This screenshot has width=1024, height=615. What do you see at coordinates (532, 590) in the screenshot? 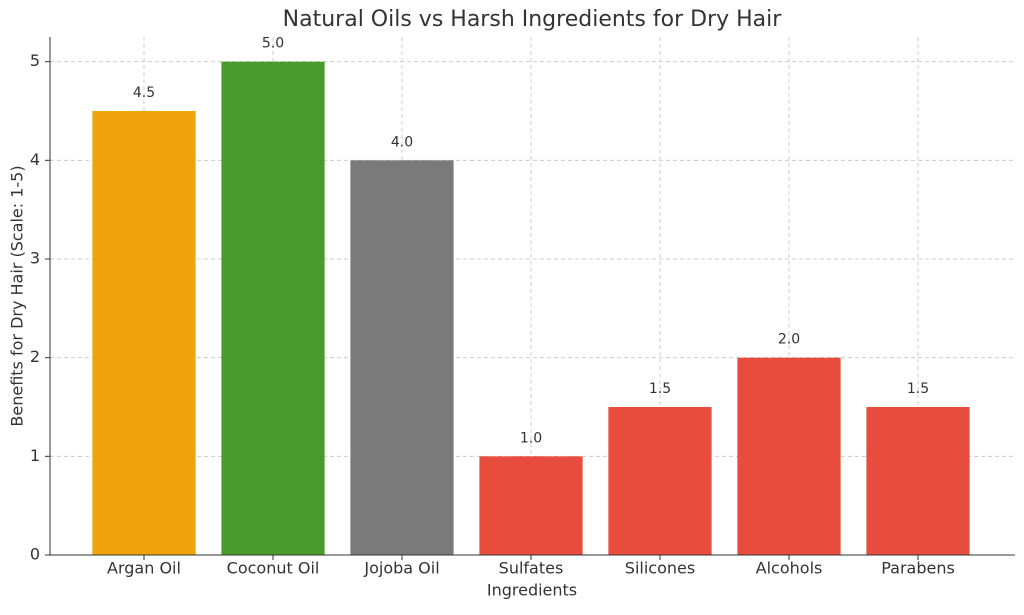
I see `x-axis-label: Ingredients` at bounding box center [532, 590].